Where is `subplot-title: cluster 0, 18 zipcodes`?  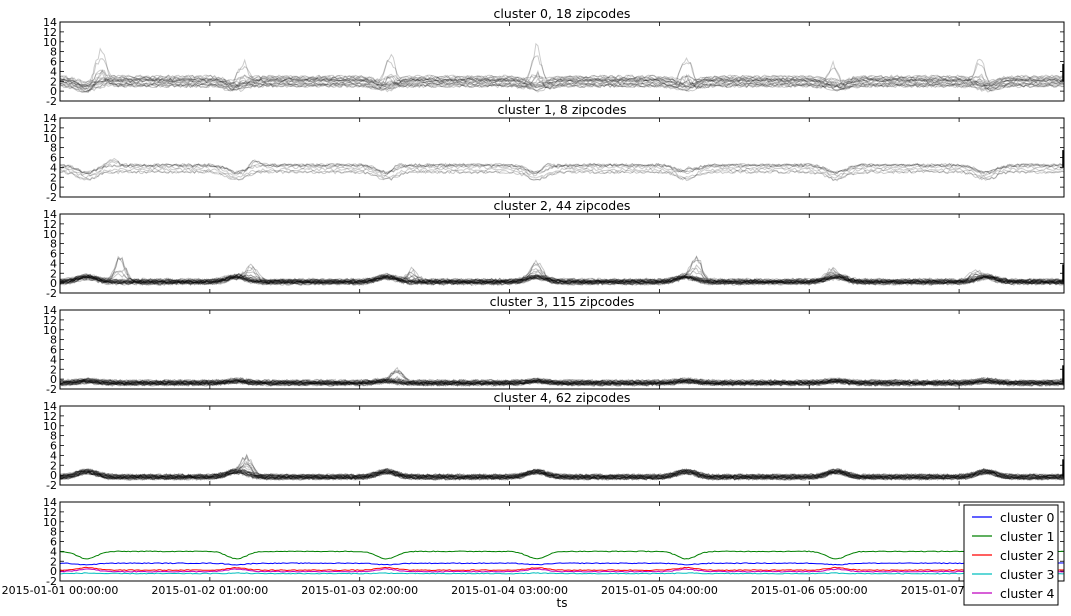 subplot-title: cluster 0, 18 zipcodes is located at coordinates (562, 13).